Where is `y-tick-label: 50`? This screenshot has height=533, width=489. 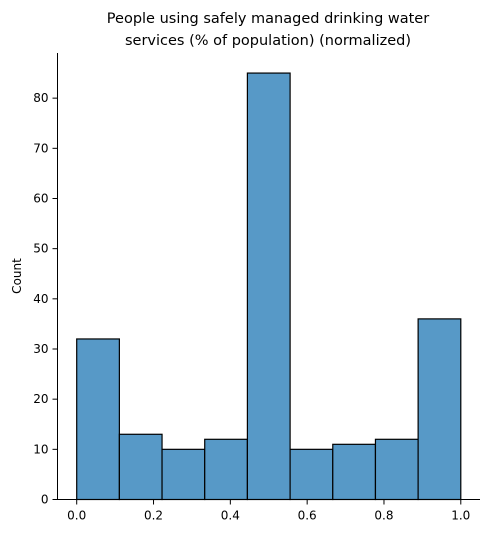
y-tick-label: 50 is located at coordinates (40, 249).